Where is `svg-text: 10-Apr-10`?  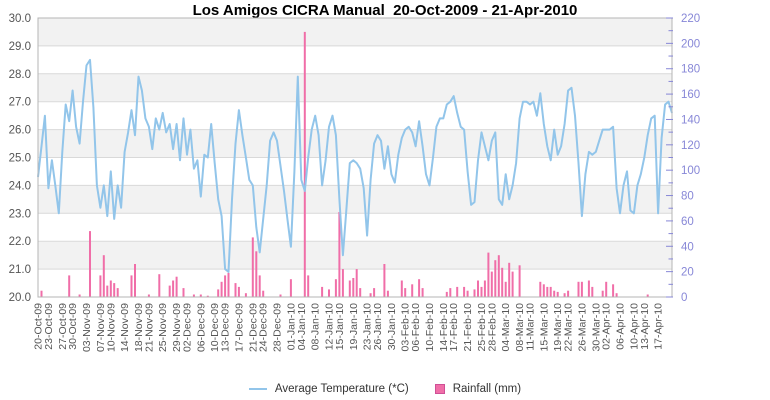 svg-text: 10-Apr-10 is located at coordinates (634, 326).